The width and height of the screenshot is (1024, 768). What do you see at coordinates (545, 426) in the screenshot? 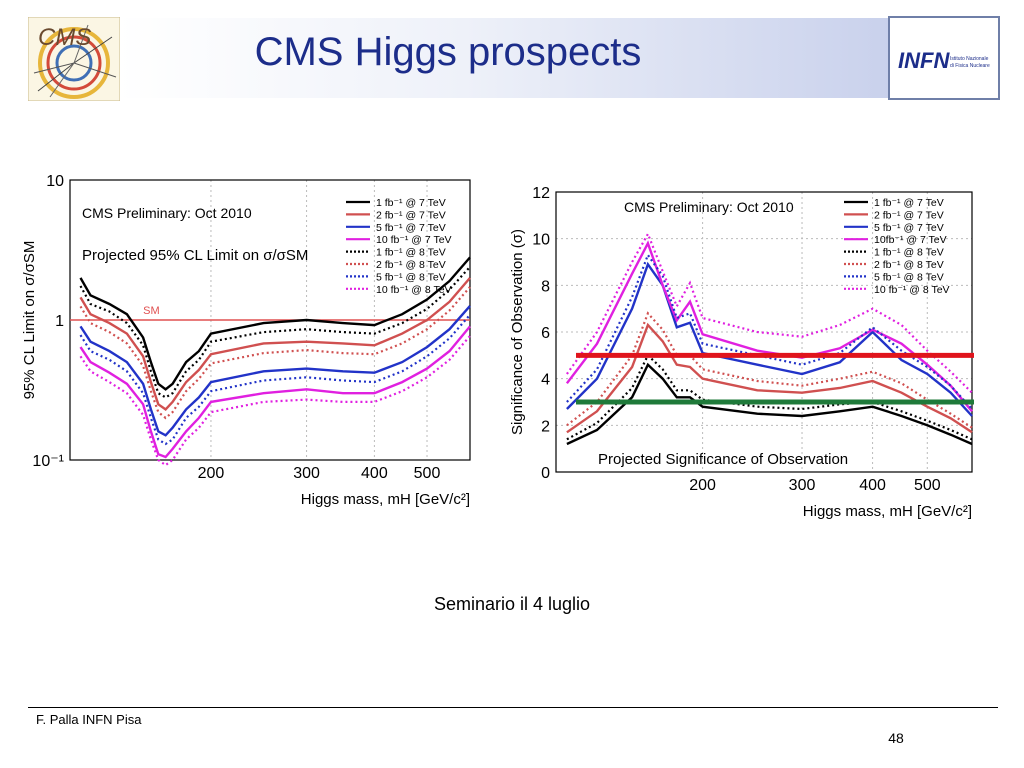
I see `y-tick-label: 2` at bounding box center [545, 426].